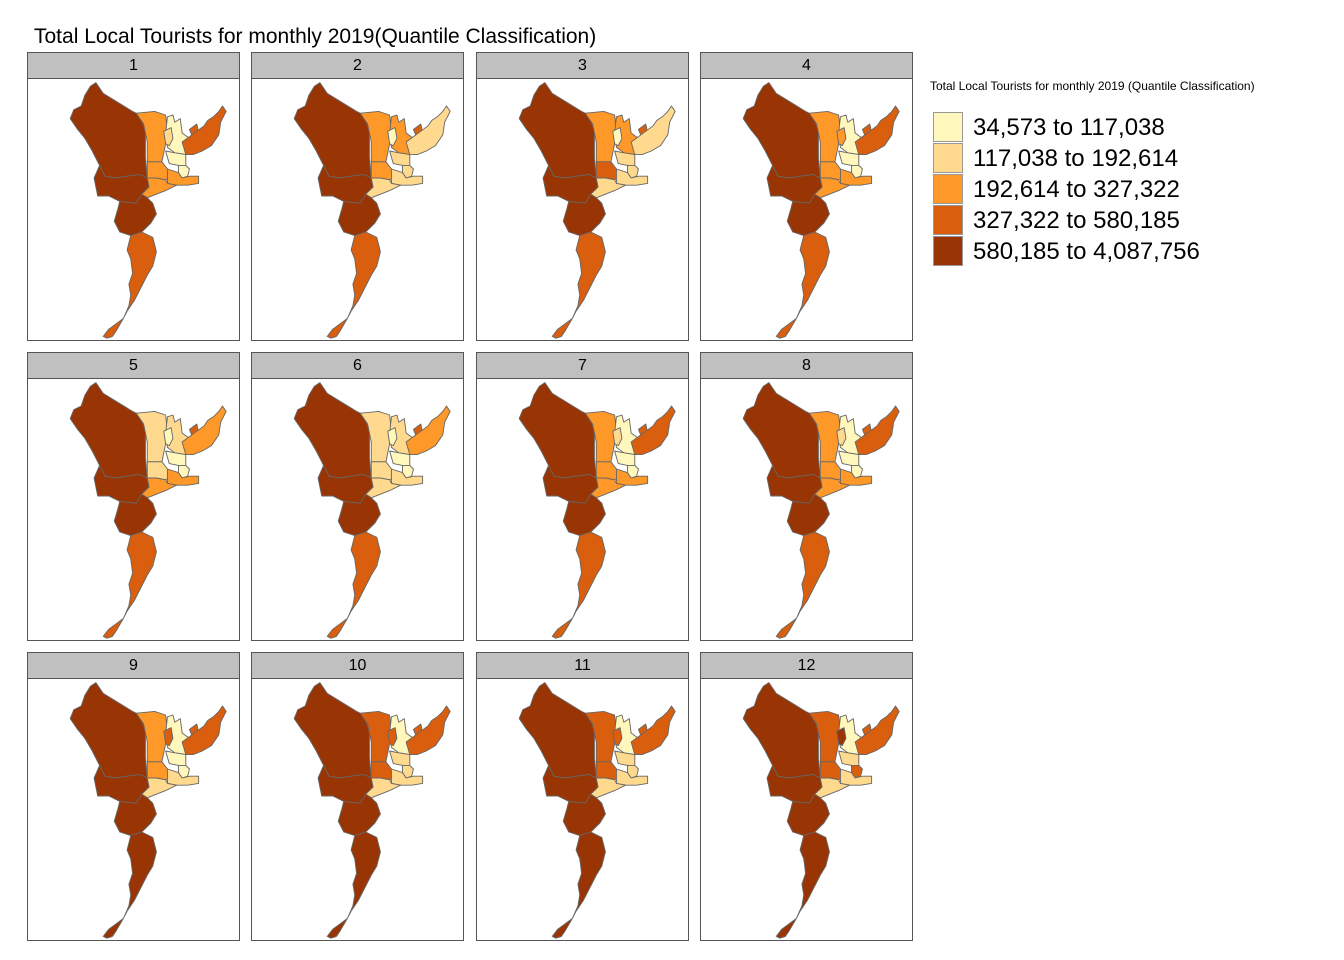  What do you see at coordinates (582, 665) in the screenshot?
I see `panel-label: 11` at bounding box center [582, 665].